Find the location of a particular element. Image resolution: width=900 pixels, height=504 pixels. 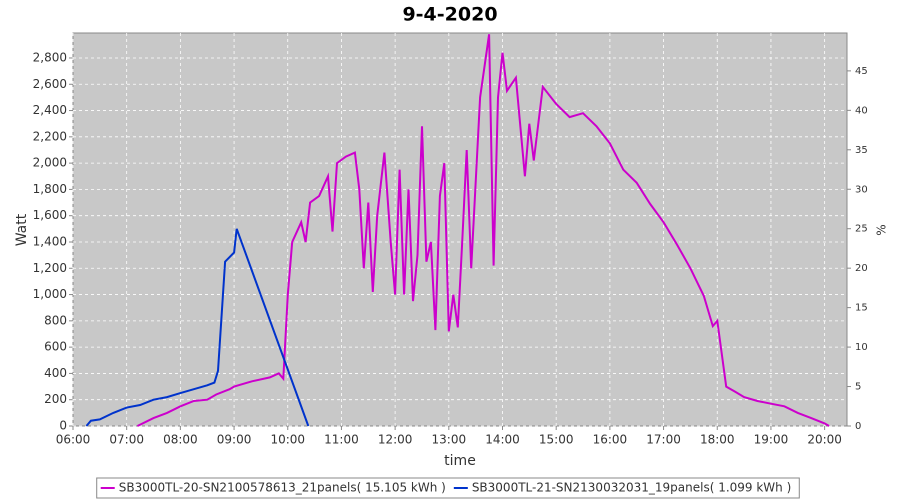

legend-box is located at coordinates (448, 488).